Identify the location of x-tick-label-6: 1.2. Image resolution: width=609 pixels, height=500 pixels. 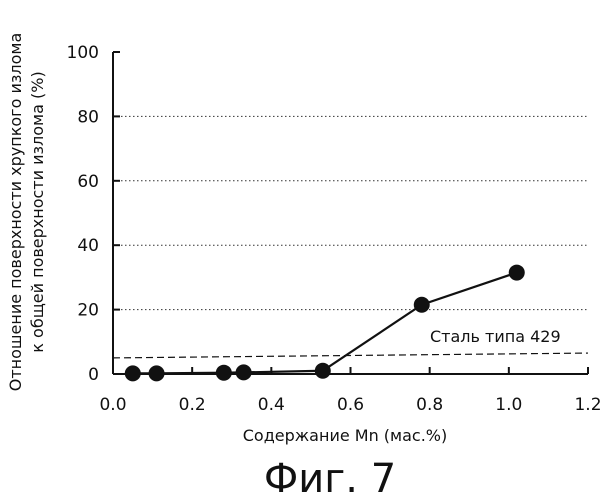
(587, 405).